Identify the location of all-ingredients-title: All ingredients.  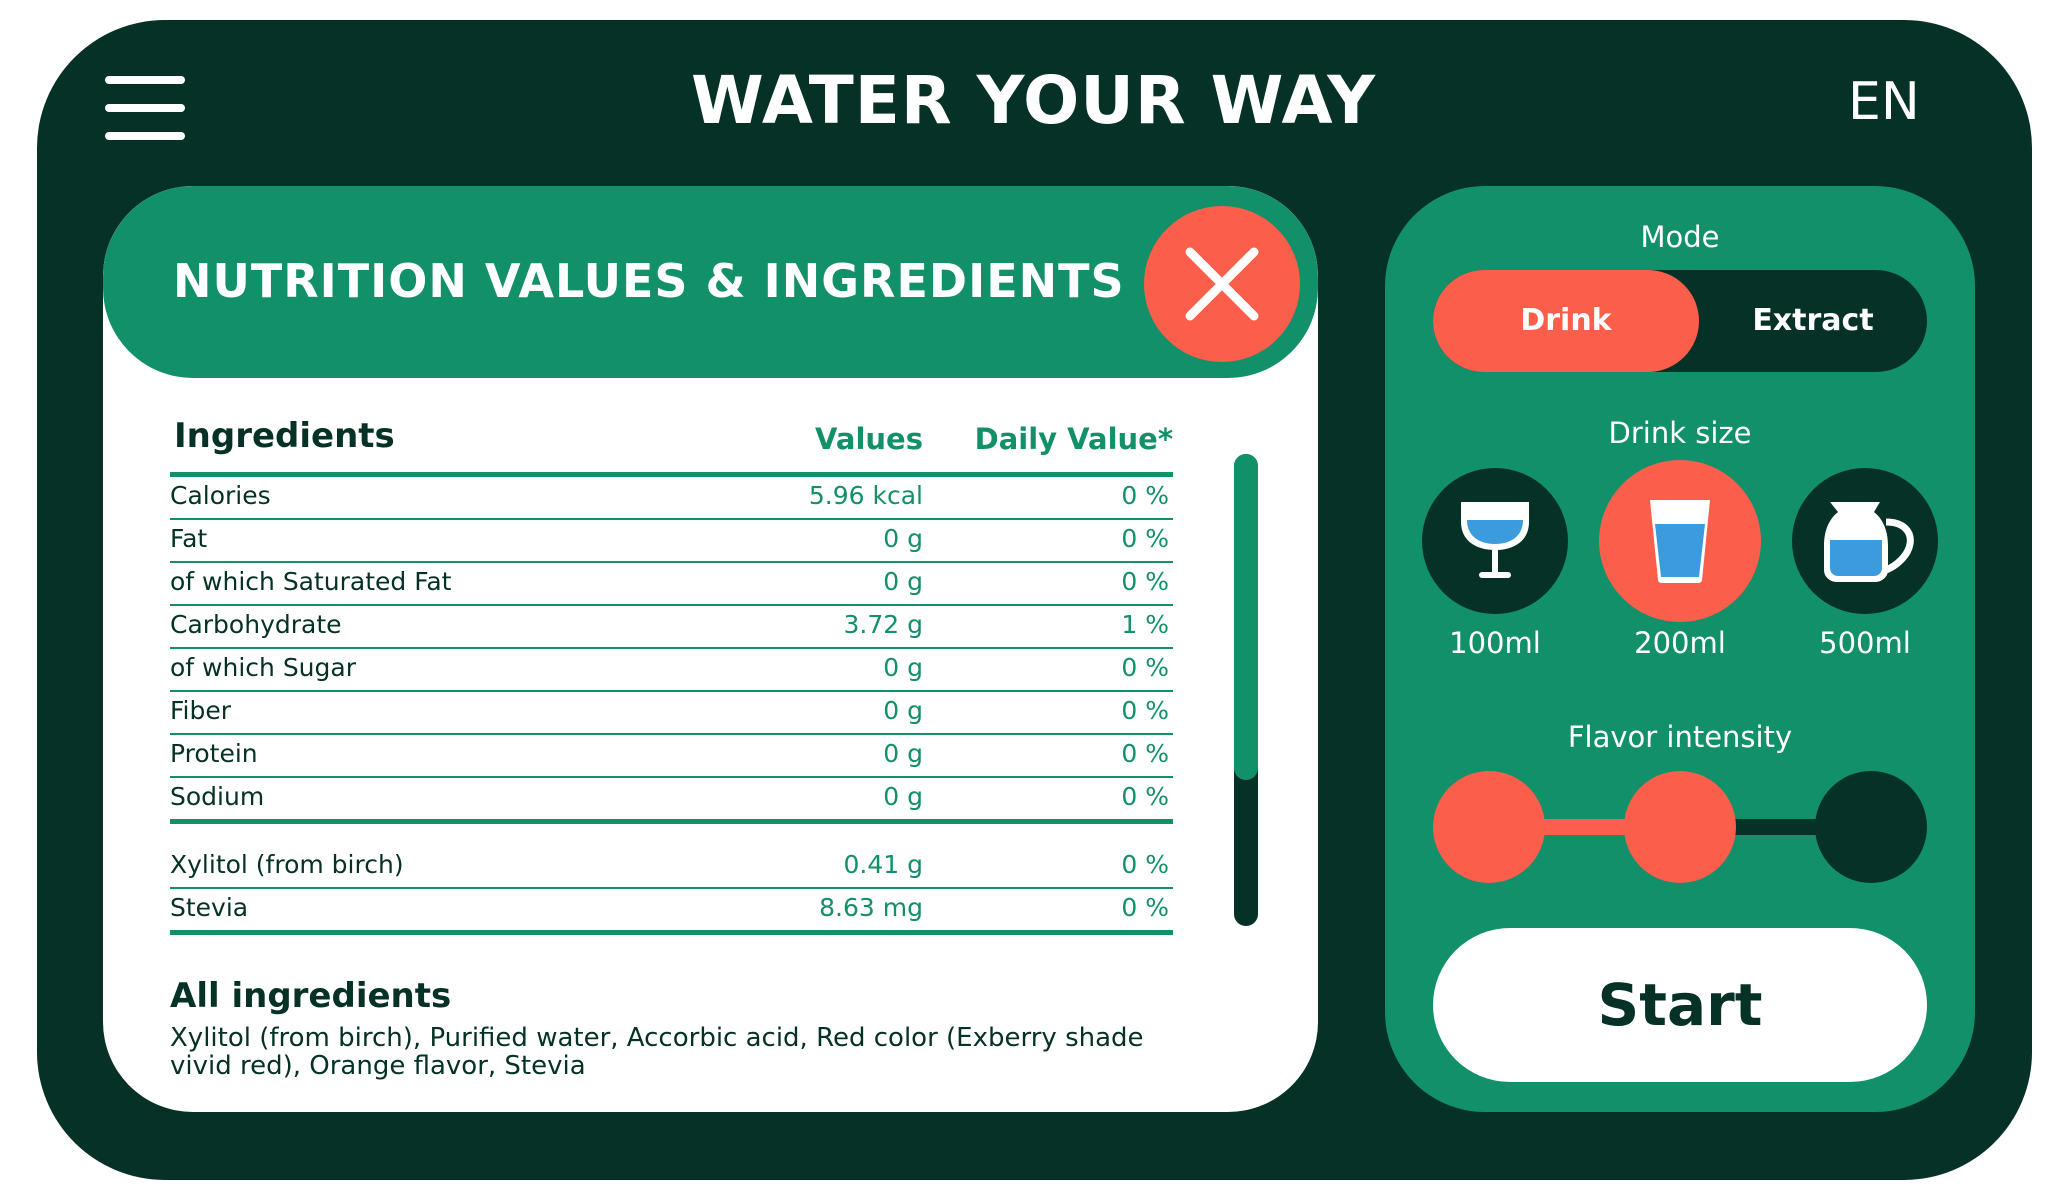
(311, 996).